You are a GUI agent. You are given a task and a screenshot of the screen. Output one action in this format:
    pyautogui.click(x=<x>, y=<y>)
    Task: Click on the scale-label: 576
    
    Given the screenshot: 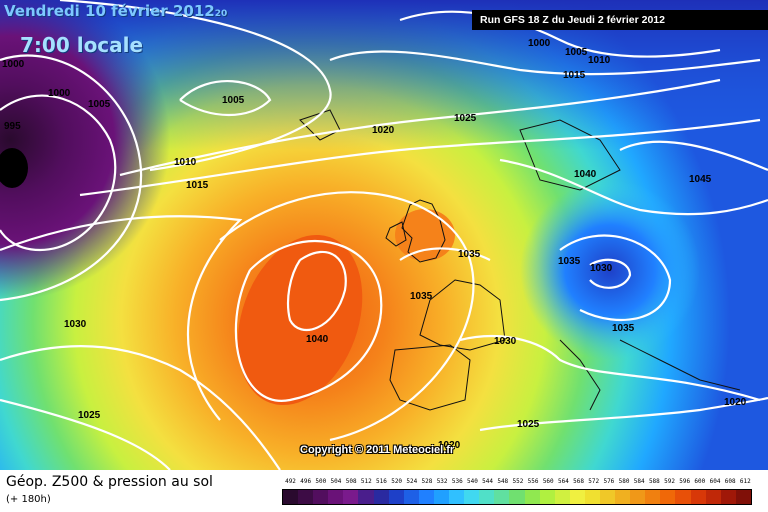 What is the action you would take?
    pyautogui.click(x=609, y=481)
    